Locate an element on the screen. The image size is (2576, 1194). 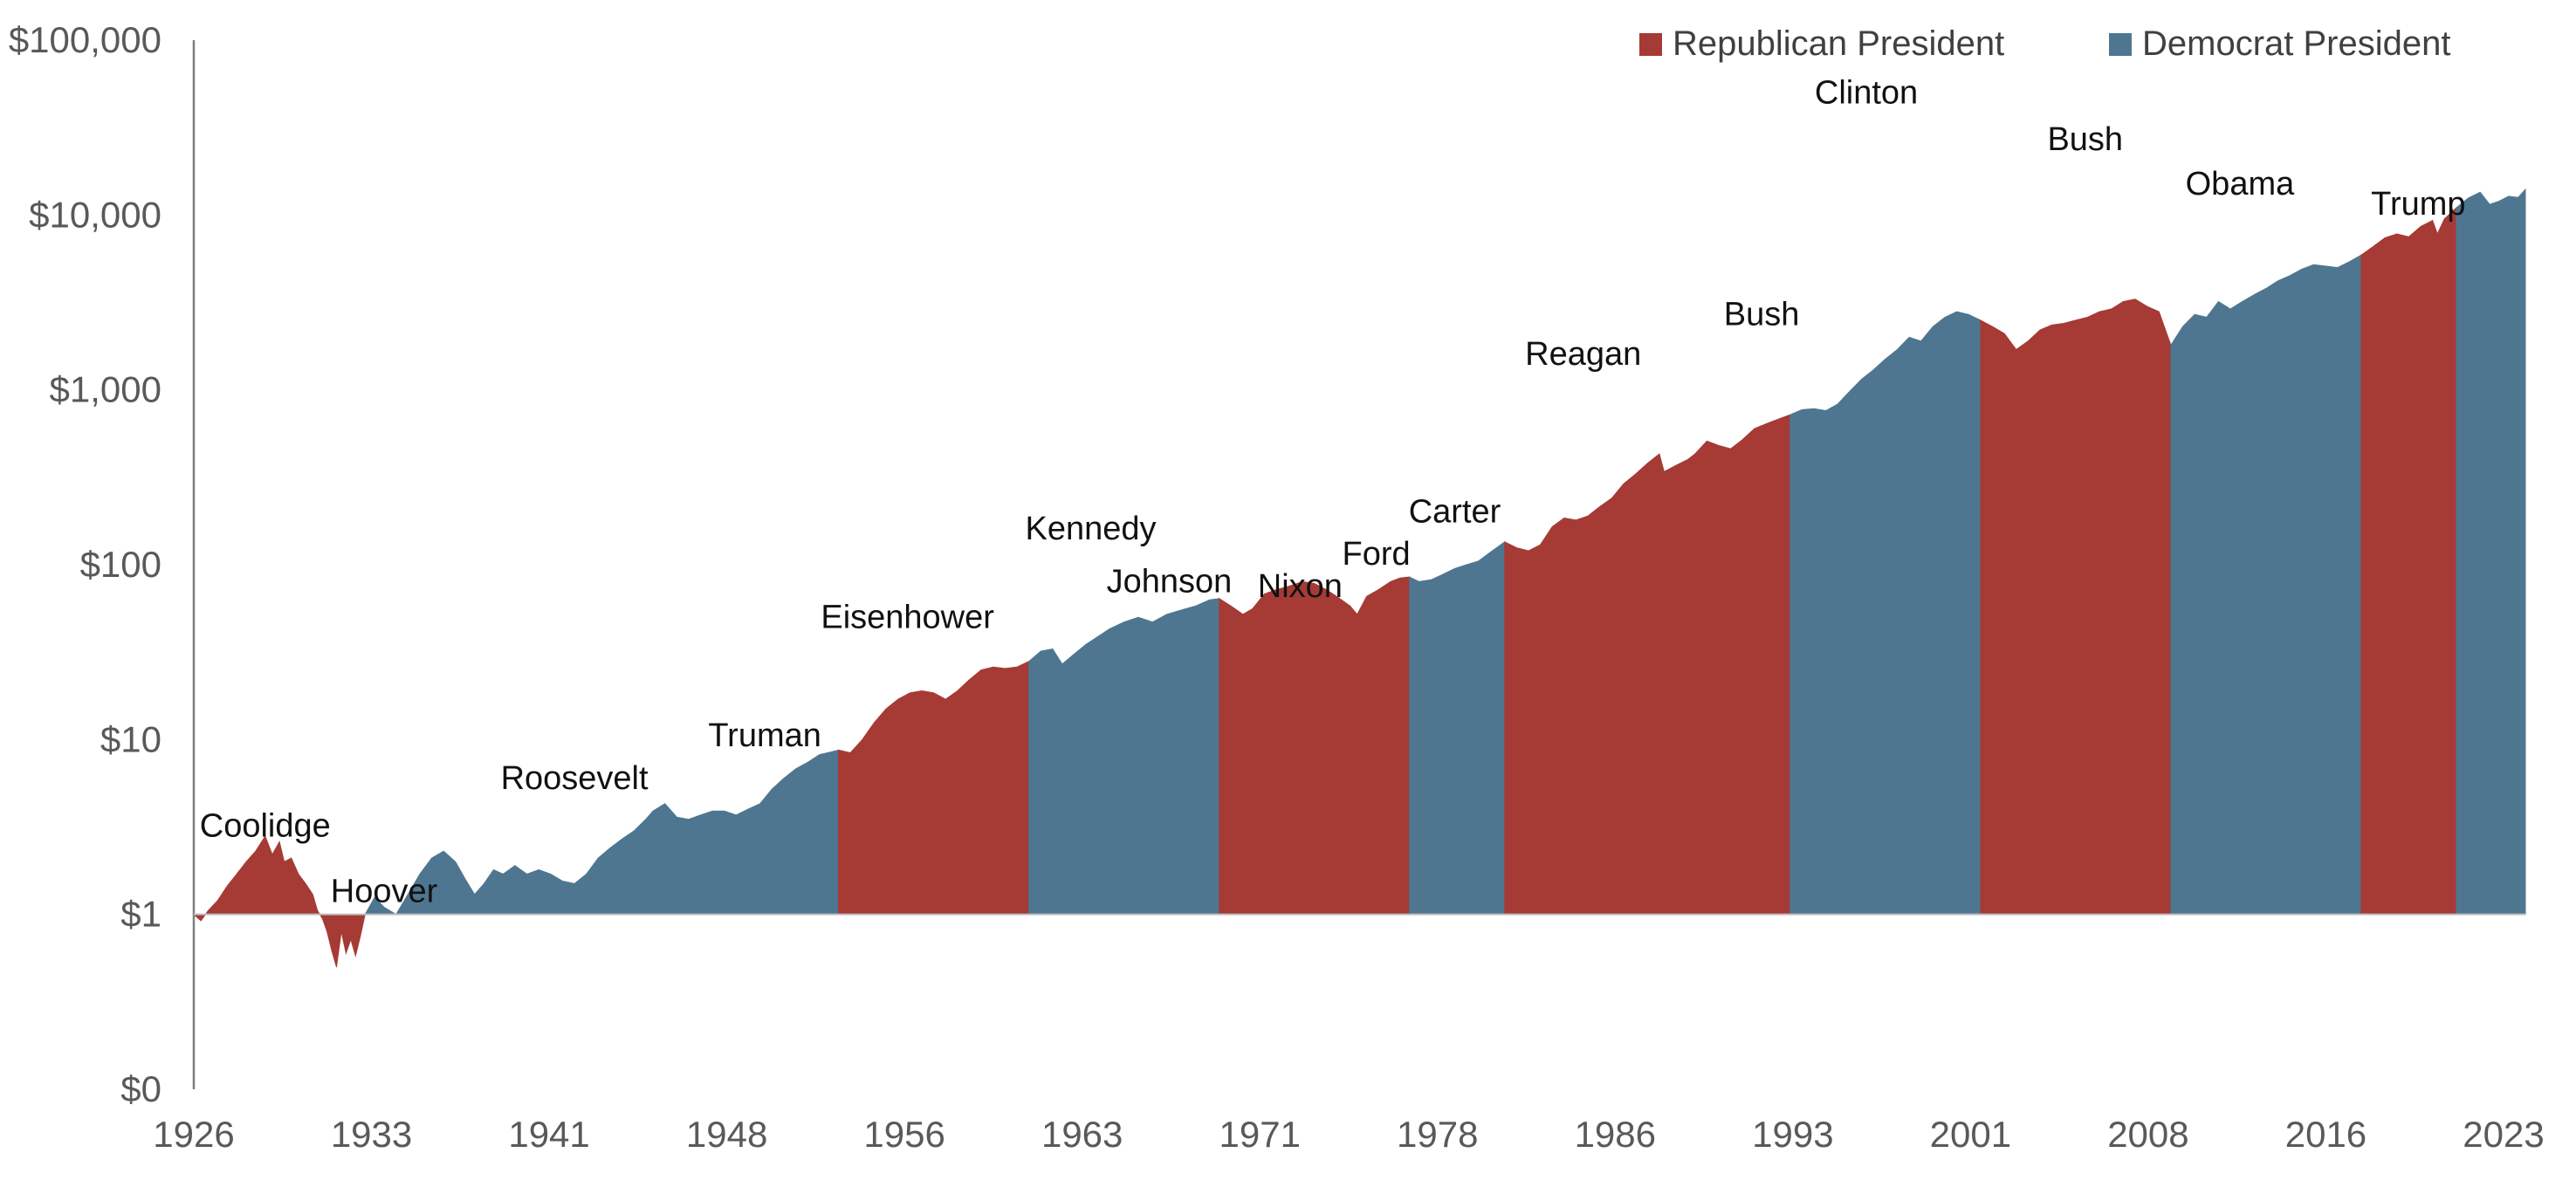
president-label: Kennedy is located at coordinates (1091, 529).